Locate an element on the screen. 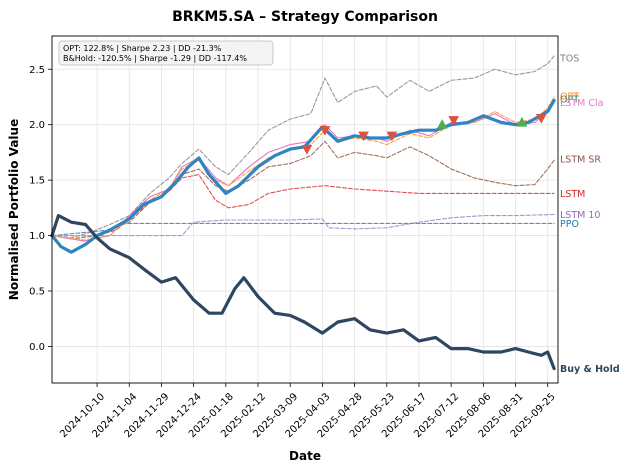  chart-title: BRKM5.SA – Strategy Comparison is located at coordinates (305, 17).